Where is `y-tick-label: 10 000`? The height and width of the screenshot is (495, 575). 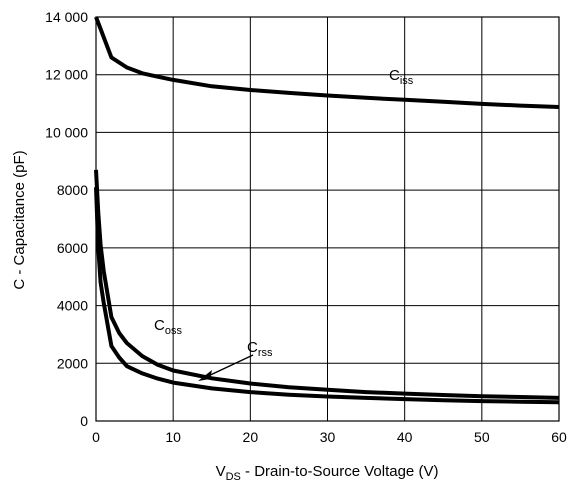
y-tick-label: 10 000 is located at coordinates (66, 132).